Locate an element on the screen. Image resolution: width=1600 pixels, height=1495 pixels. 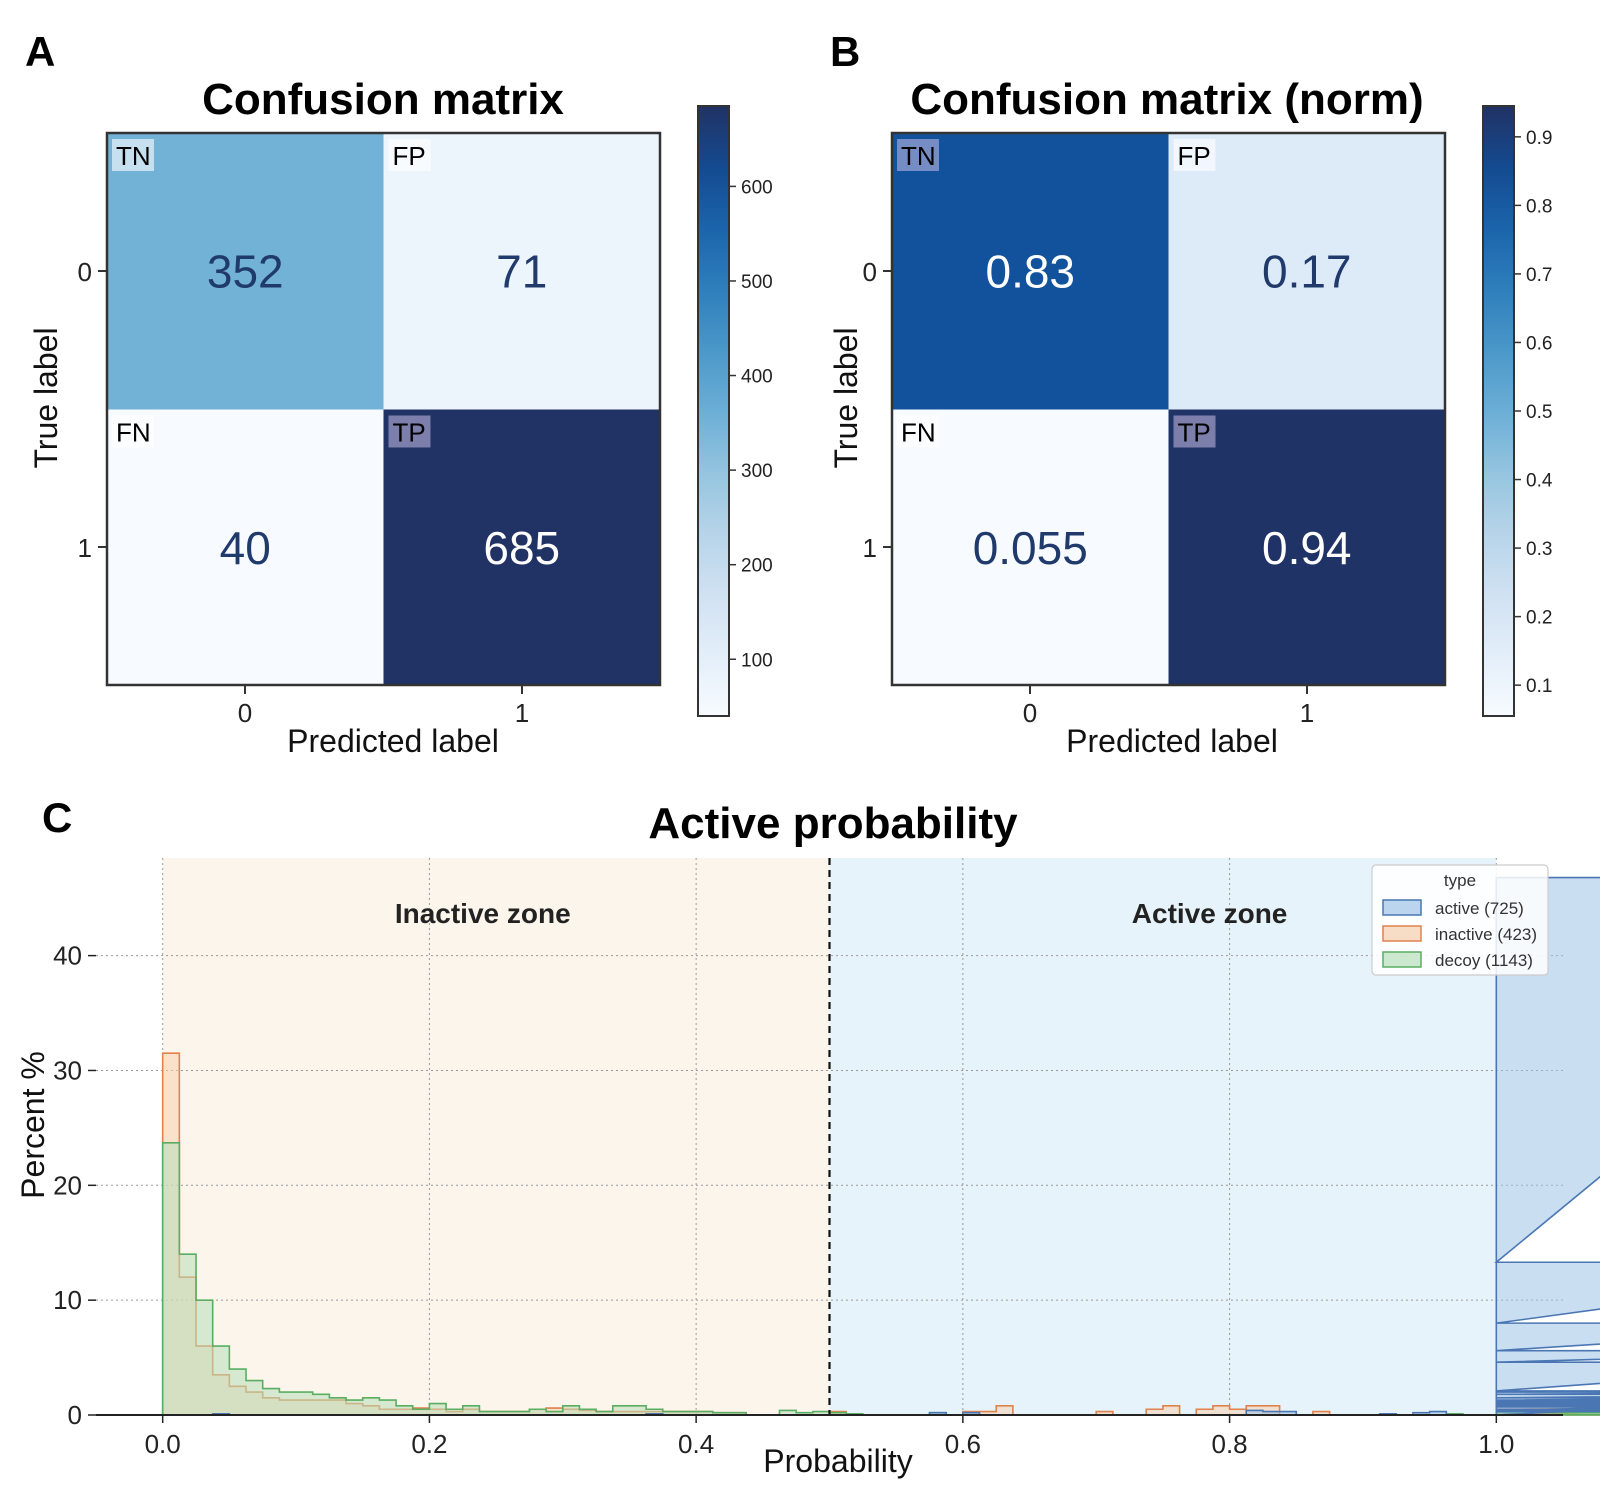
x-tick-label: 0.6 is located at coordinates (963, 1444).